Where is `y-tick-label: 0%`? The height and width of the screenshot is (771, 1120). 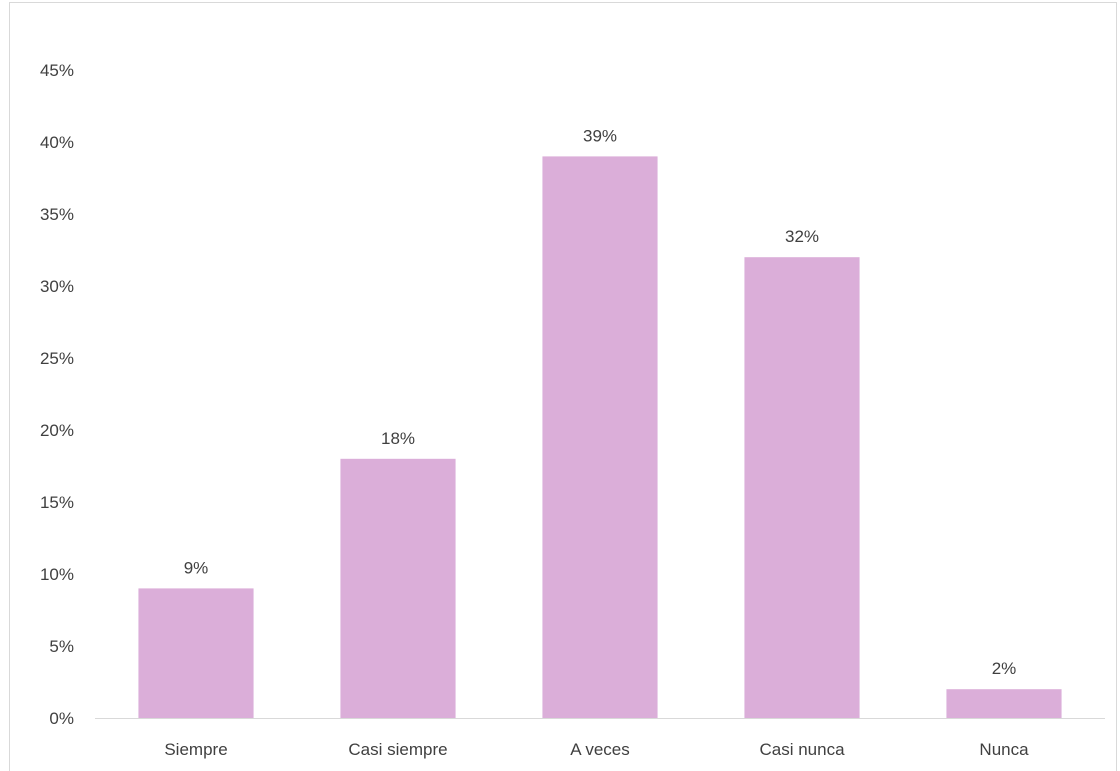 y-tick-label: 0% is located at coordinates (61, 718).